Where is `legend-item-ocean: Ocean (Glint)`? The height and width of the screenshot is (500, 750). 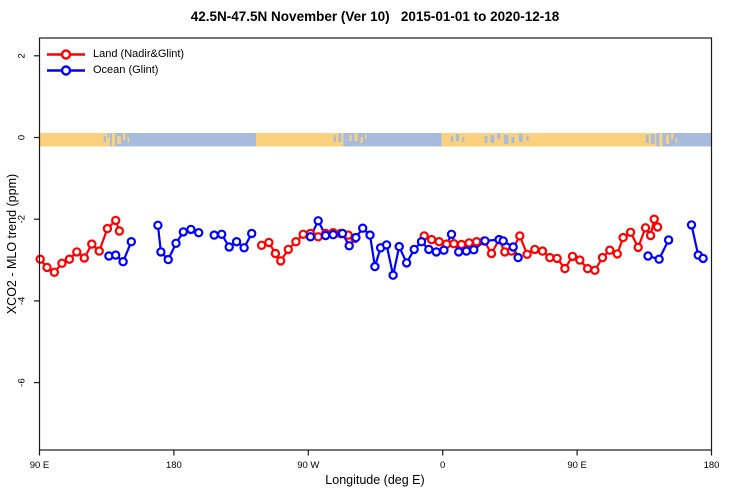 legend-item-ocean: Ocean (Glint) is located at coordinates (115, 70).